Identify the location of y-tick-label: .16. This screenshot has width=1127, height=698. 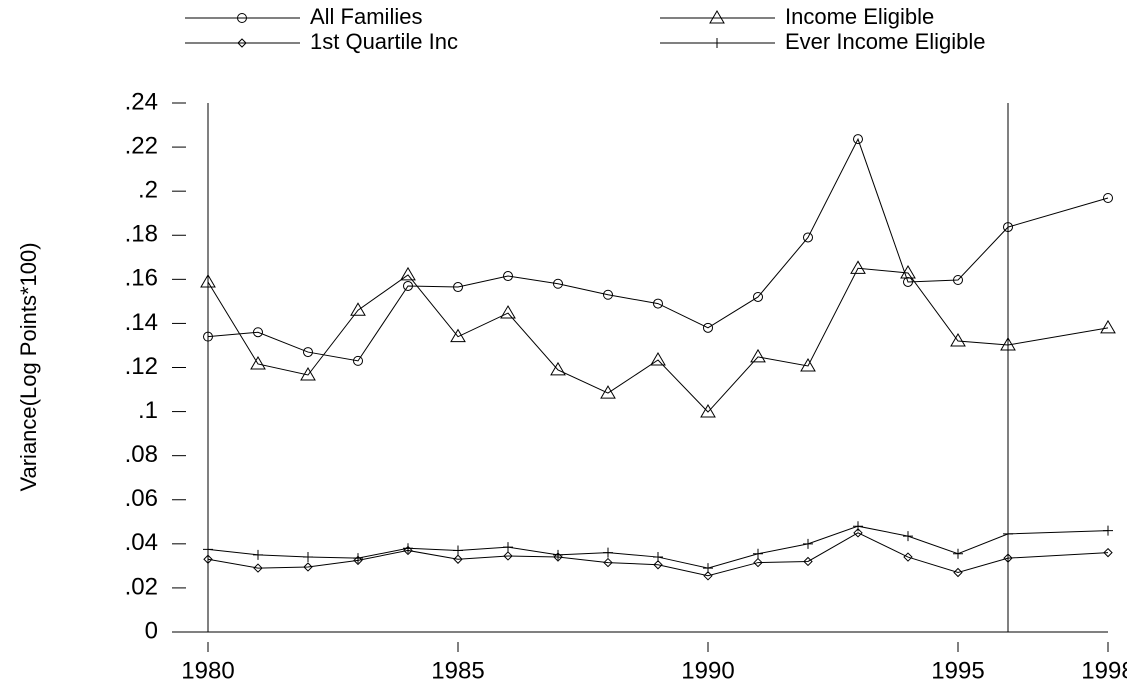
(141, 278).